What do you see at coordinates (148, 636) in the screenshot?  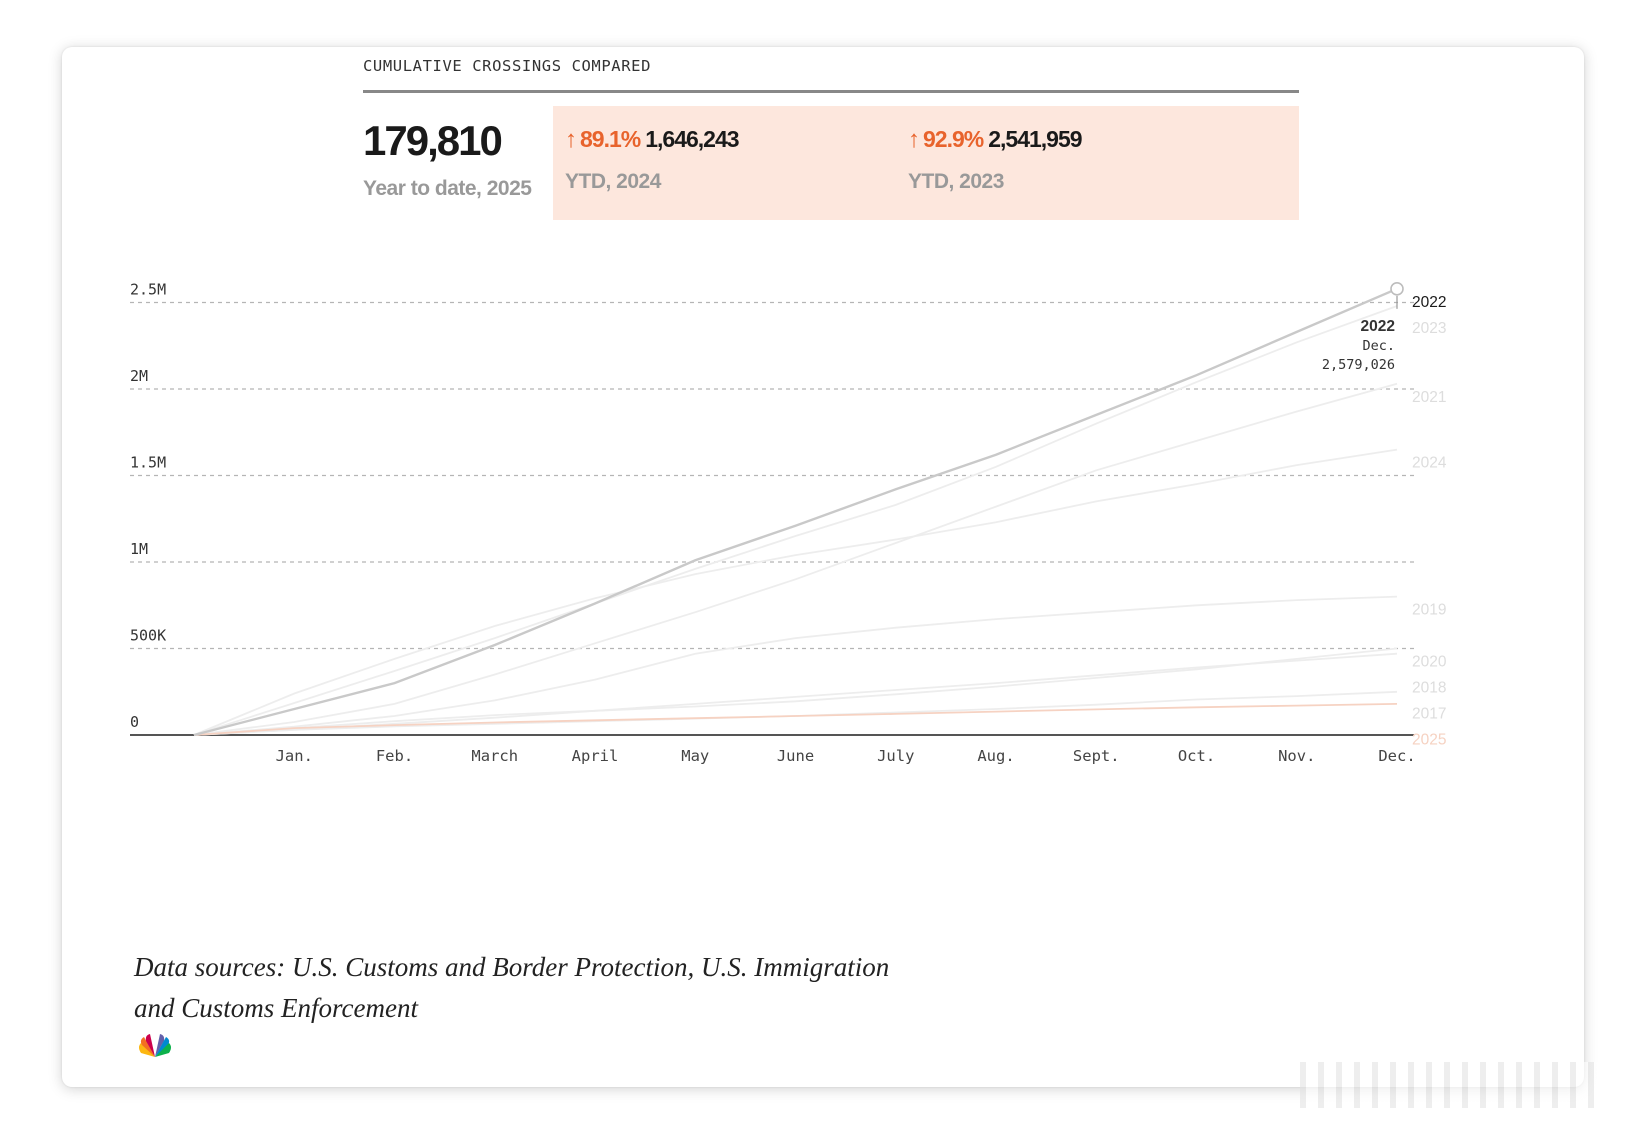 I see `y-tick-label: 500K` at bounding box center [148, 636].